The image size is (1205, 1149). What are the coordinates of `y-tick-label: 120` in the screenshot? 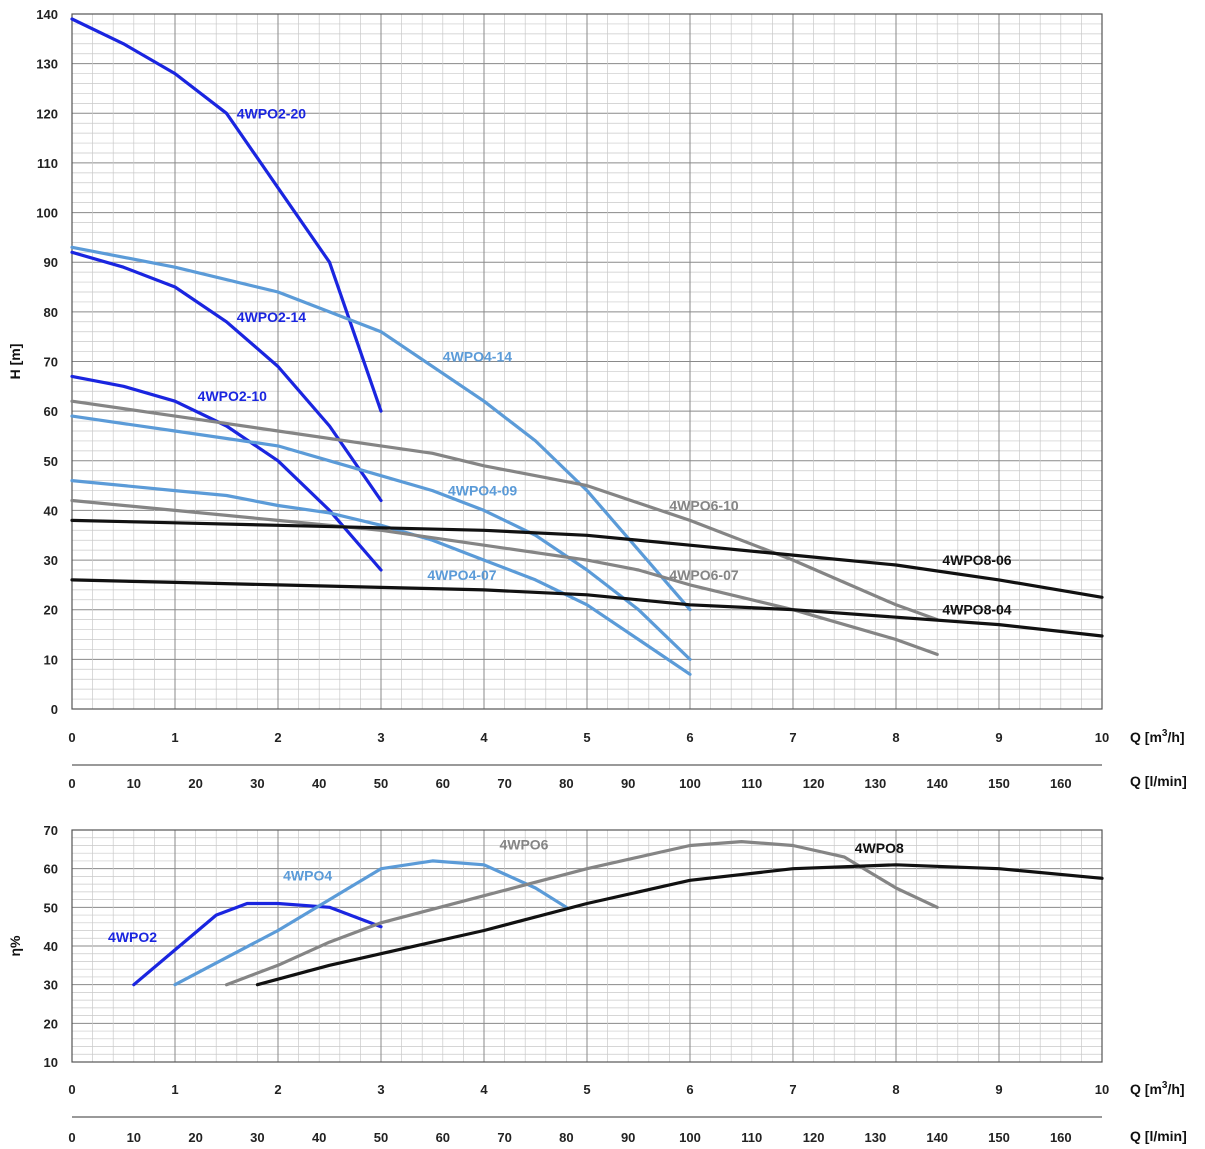 It's located at (47, 113).